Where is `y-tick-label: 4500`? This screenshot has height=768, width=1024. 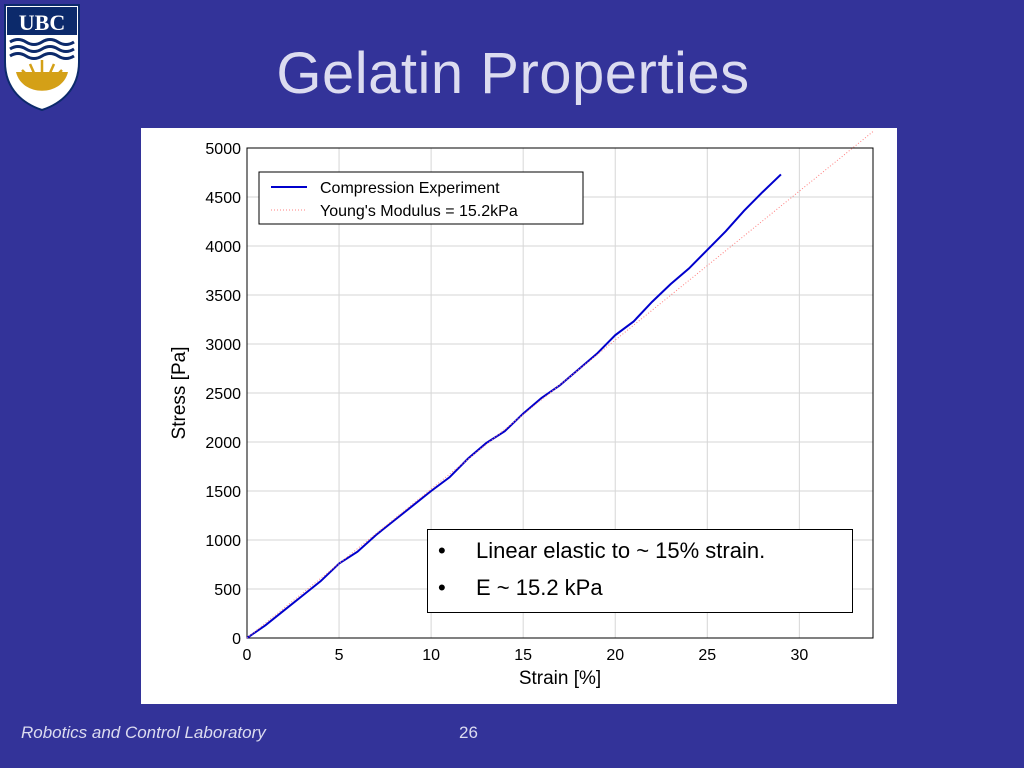
y-tick-label: 4500 is located at coordinates (223, 198).